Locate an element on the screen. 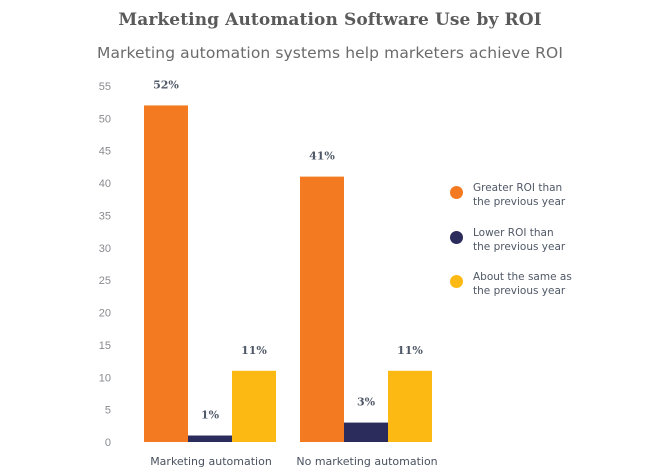  legend-marker-greater-roi is located at coordinates (456, 192).